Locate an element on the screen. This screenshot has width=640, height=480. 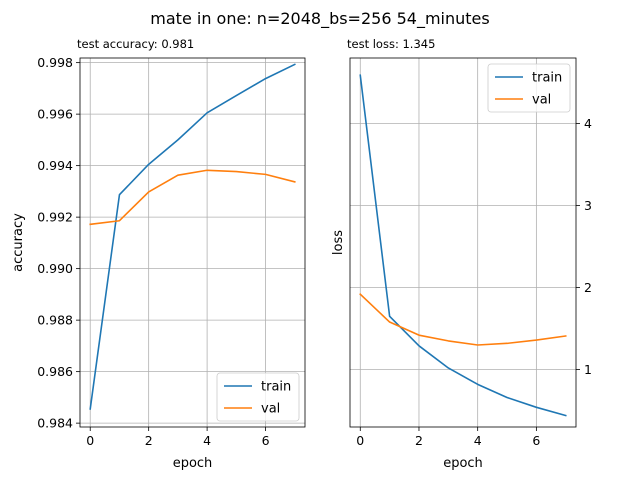
y-tick-label: 0.990 is located at coordinates (55, 268).